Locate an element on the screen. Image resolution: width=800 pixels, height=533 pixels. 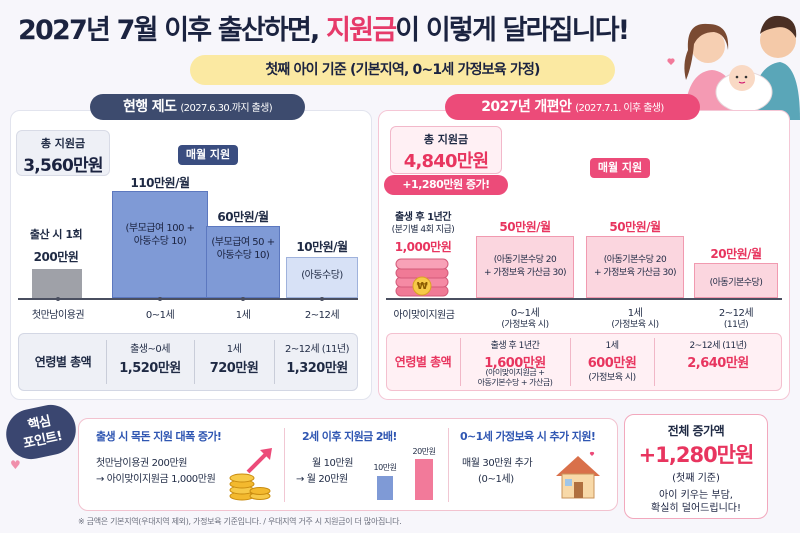
key-point-3-heading: 0~1세 가정보육 시 추가 지원! is located at coordinates (528, 436).